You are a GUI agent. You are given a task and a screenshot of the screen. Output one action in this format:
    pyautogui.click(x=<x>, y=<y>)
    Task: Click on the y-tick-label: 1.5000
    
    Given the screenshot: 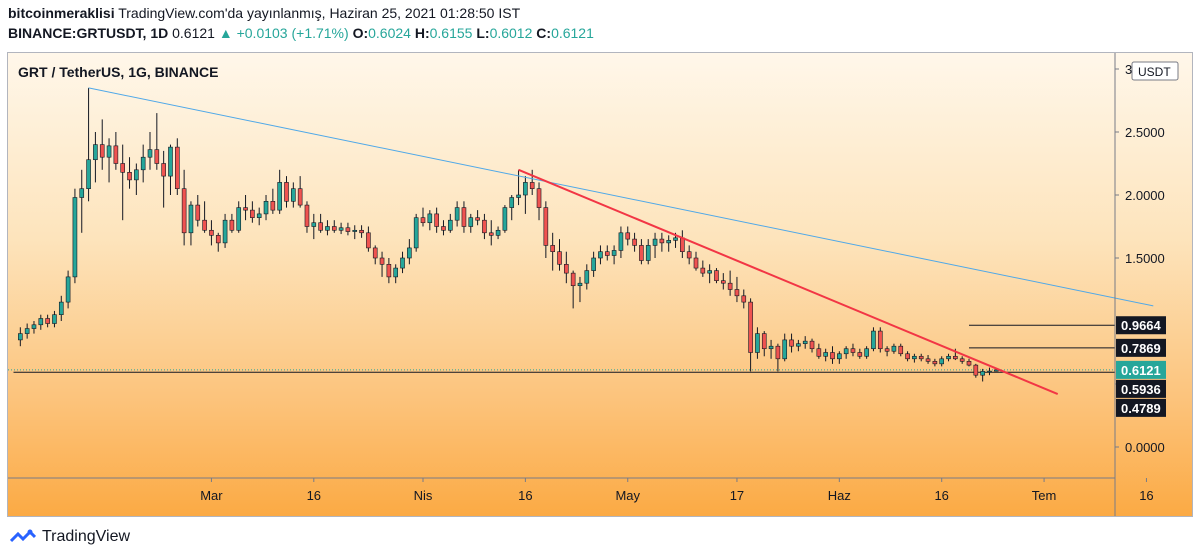 What is the action you would take?
    pyautogui.click(x=1145, y=258)
    